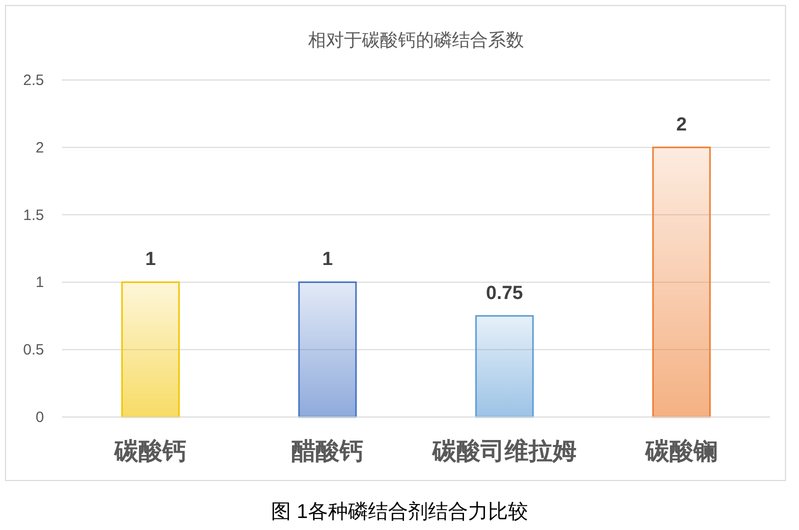  What do you see at coordinates (40, 283) in the screenshot?
I see `y-tick-label: 1` at bounding box center [40, 283].